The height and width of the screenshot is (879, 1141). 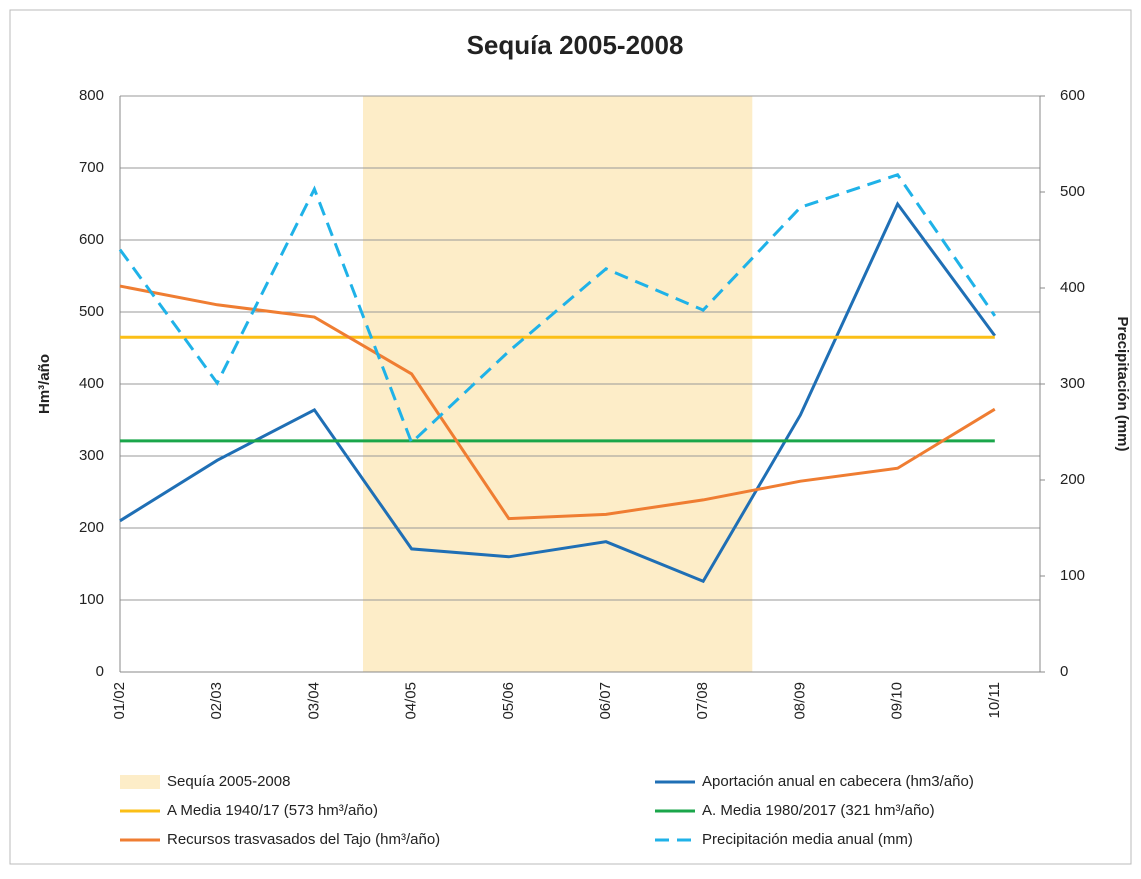 What do you see at coordinates (140, 782) in the screenshot?
I see `legend-swatch` at bounding box center [140, 782].